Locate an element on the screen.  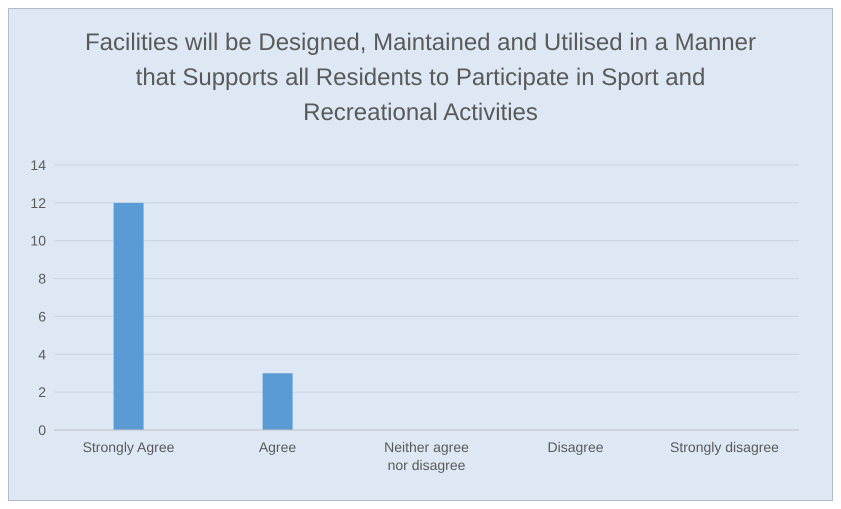
x-tick-label: Strongly Agree is located at coordinates (128, 447).